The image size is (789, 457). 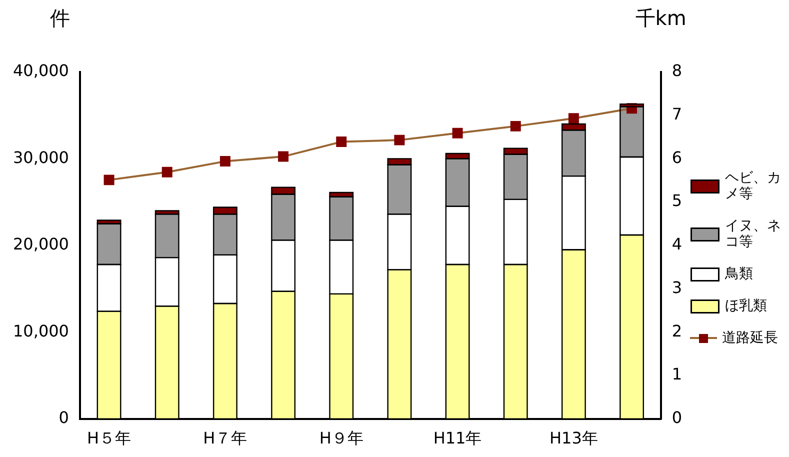 I want to click on y-tick-label: 30,000, so click(x=41, y=157).